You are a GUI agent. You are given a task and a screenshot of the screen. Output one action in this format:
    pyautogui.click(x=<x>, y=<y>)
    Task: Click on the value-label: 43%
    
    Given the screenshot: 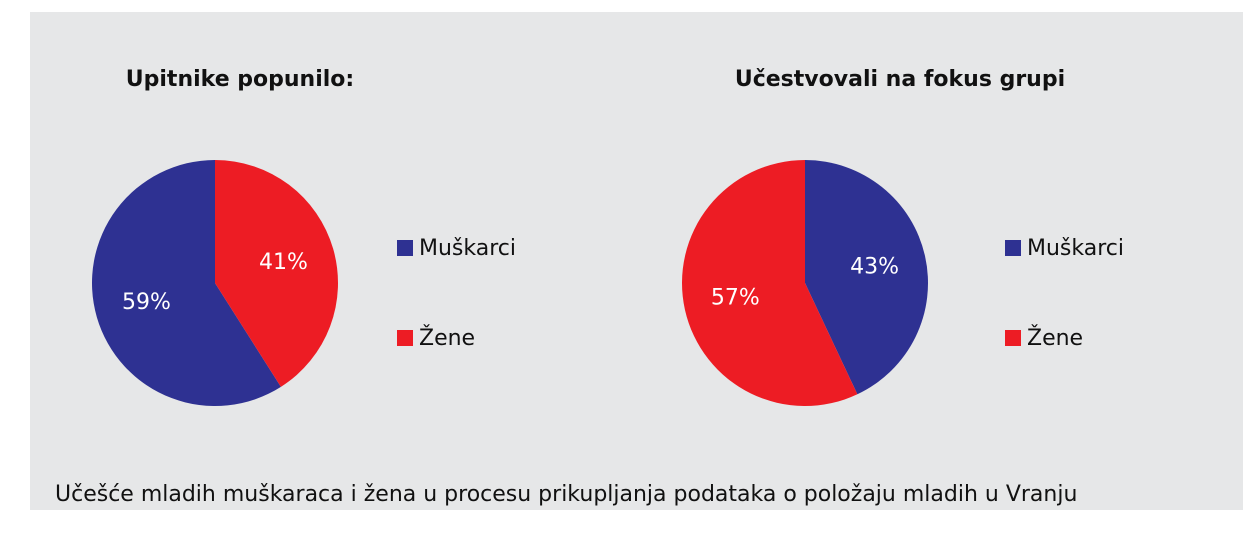 What is the action you would take?
    pyautogui.click(x=874, y=266)
    